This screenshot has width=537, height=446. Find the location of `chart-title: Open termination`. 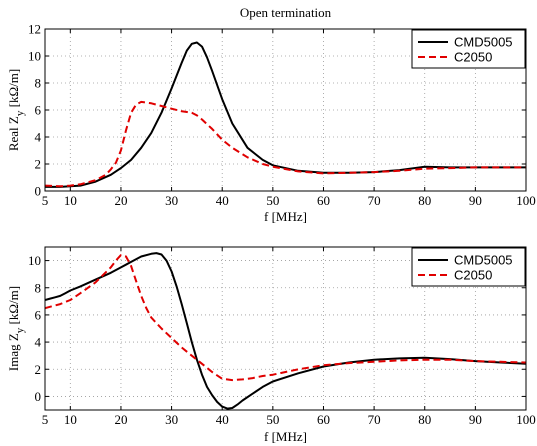

chart-title: Open termination is located at coordinates (286, 12).